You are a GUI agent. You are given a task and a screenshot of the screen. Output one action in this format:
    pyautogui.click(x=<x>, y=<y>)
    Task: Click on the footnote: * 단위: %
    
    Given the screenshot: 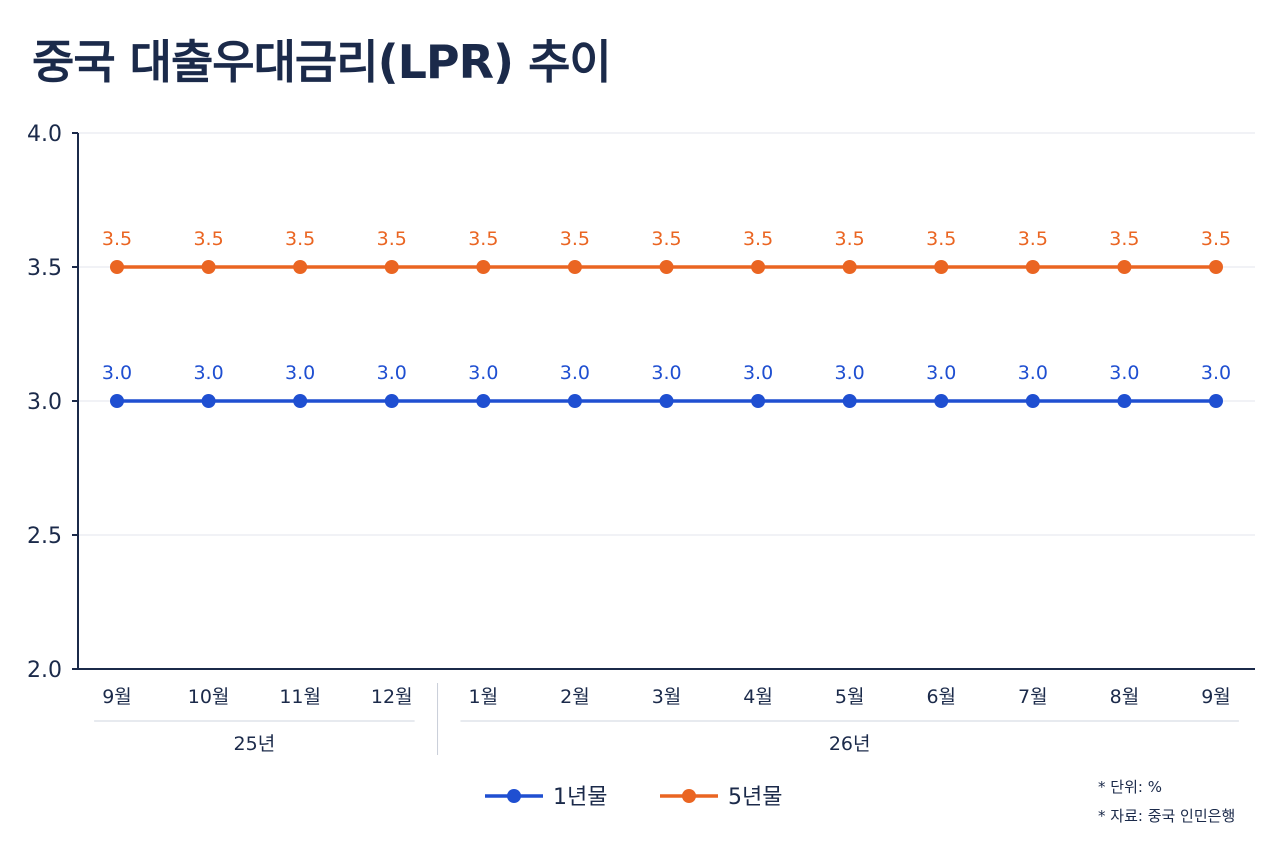 What is the action you would take?
    pyautogui.click(x=1130, y=787)
    